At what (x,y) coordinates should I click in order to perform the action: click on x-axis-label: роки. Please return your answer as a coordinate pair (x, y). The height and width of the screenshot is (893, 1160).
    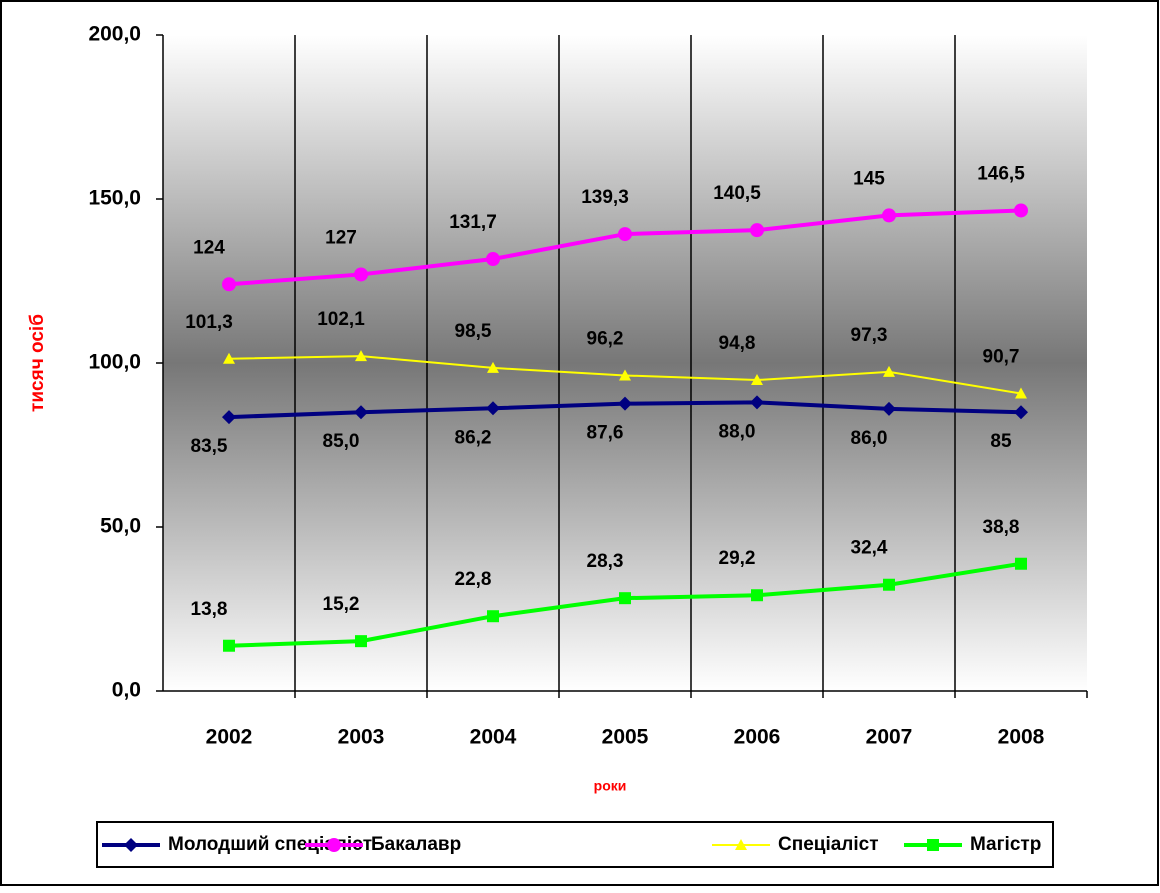
    Looking at the image, I should click on (610, 786).